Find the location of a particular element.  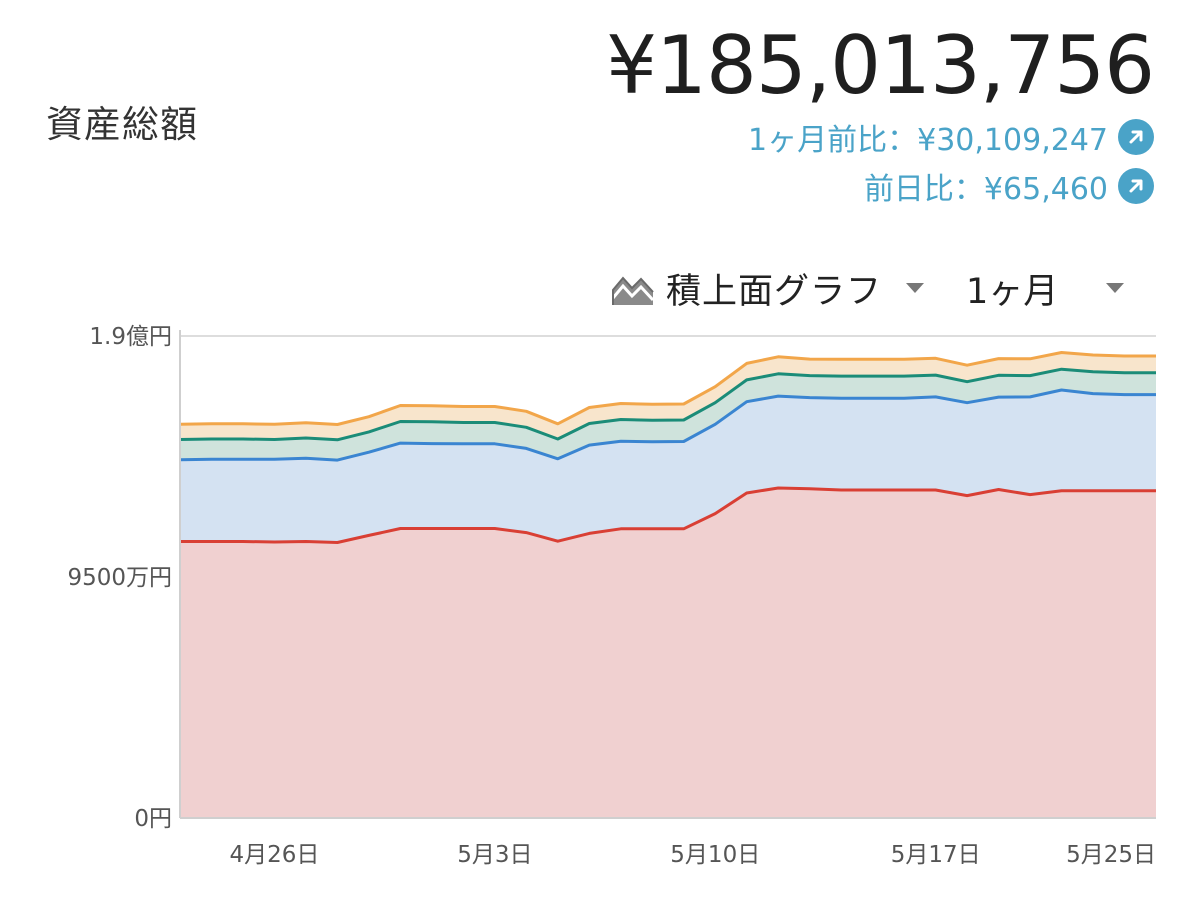

month-delta-text: 1ヶ月前比：¥30,109,247 is located at coordinates (928, 140).